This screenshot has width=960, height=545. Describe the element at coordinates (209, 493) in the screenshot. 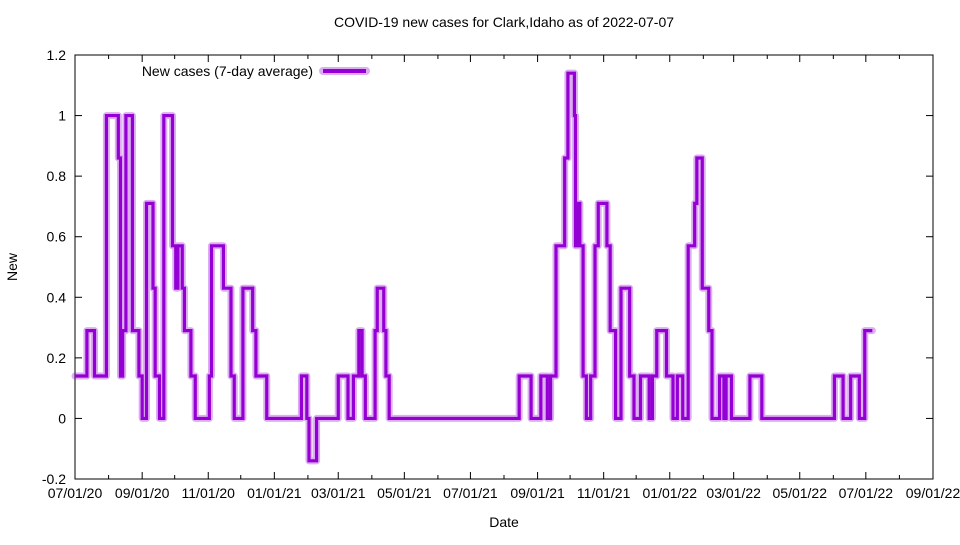

I see `x-tick-label: 11/01/20` at that location.